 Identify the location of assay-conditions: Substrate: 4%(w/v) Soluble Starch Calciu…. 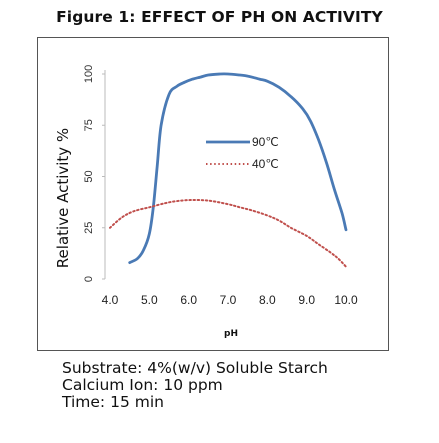
(195, 385).